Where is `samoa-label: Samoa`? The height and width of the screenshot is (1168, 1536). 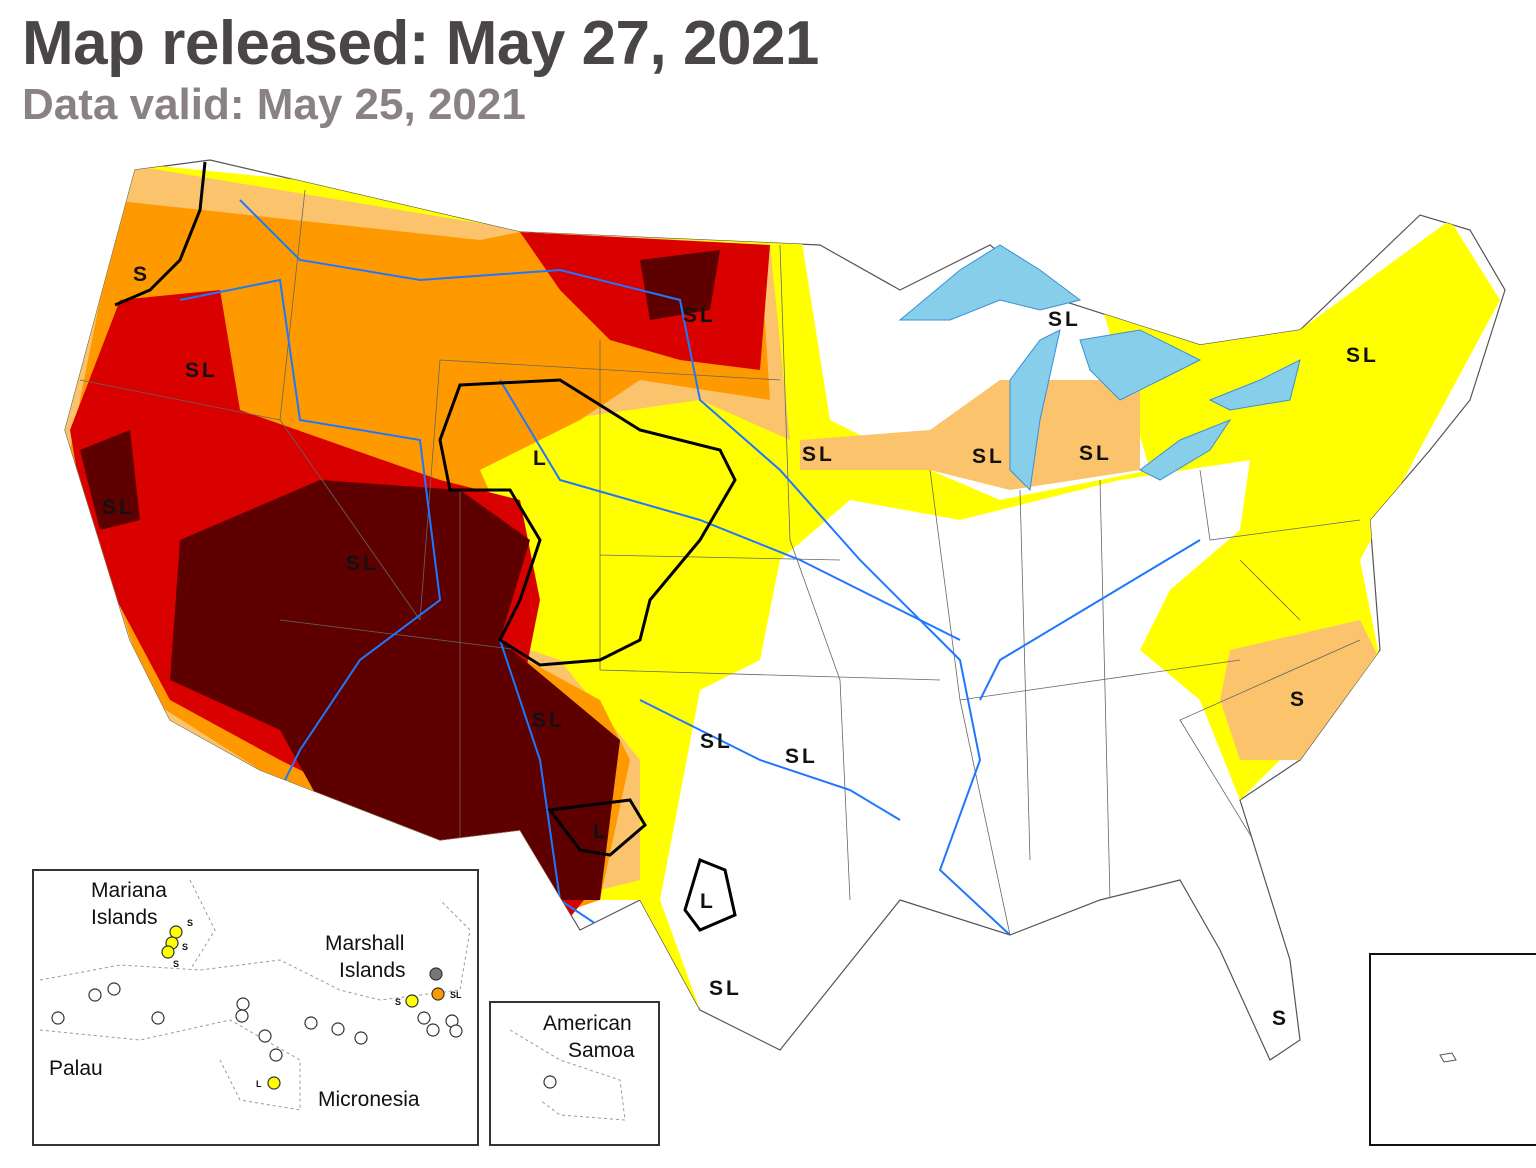
samoa-label: Samoa is located at coordinates (601, 1050).